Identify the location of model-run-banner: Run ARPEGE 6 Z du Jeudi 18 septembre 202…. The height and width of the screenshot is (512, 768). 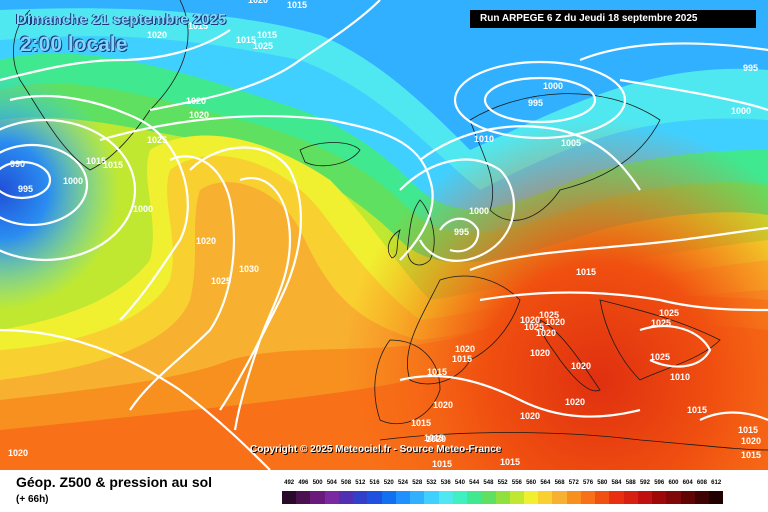
(613, 19).